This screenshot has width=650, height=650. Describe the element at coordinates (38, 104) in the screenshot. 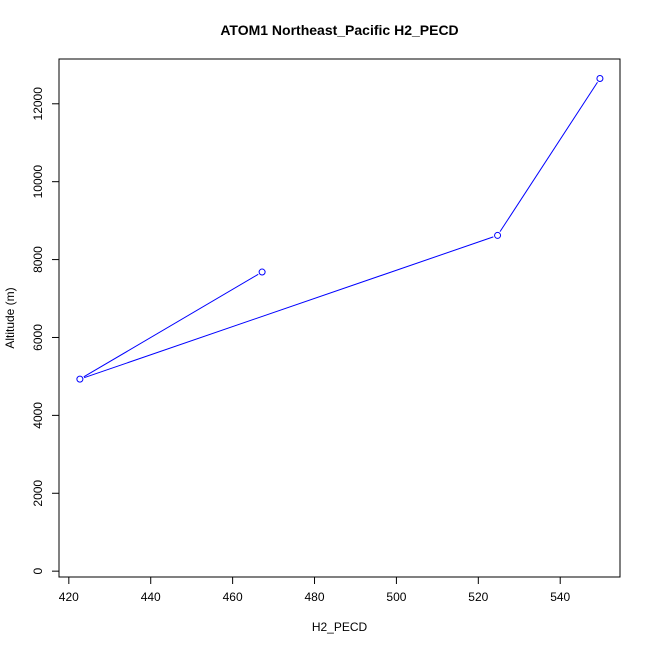

I see `y-tick-label: 12000` at that location.